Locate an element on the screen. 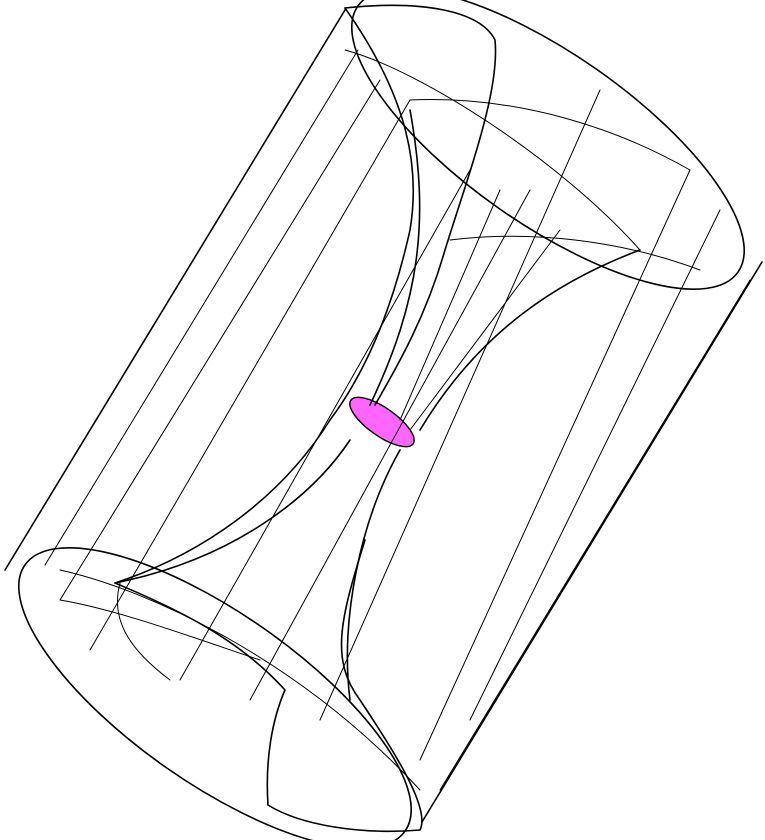 The image size is (765, 840). throat-ring is located at coordinates (382, 422).